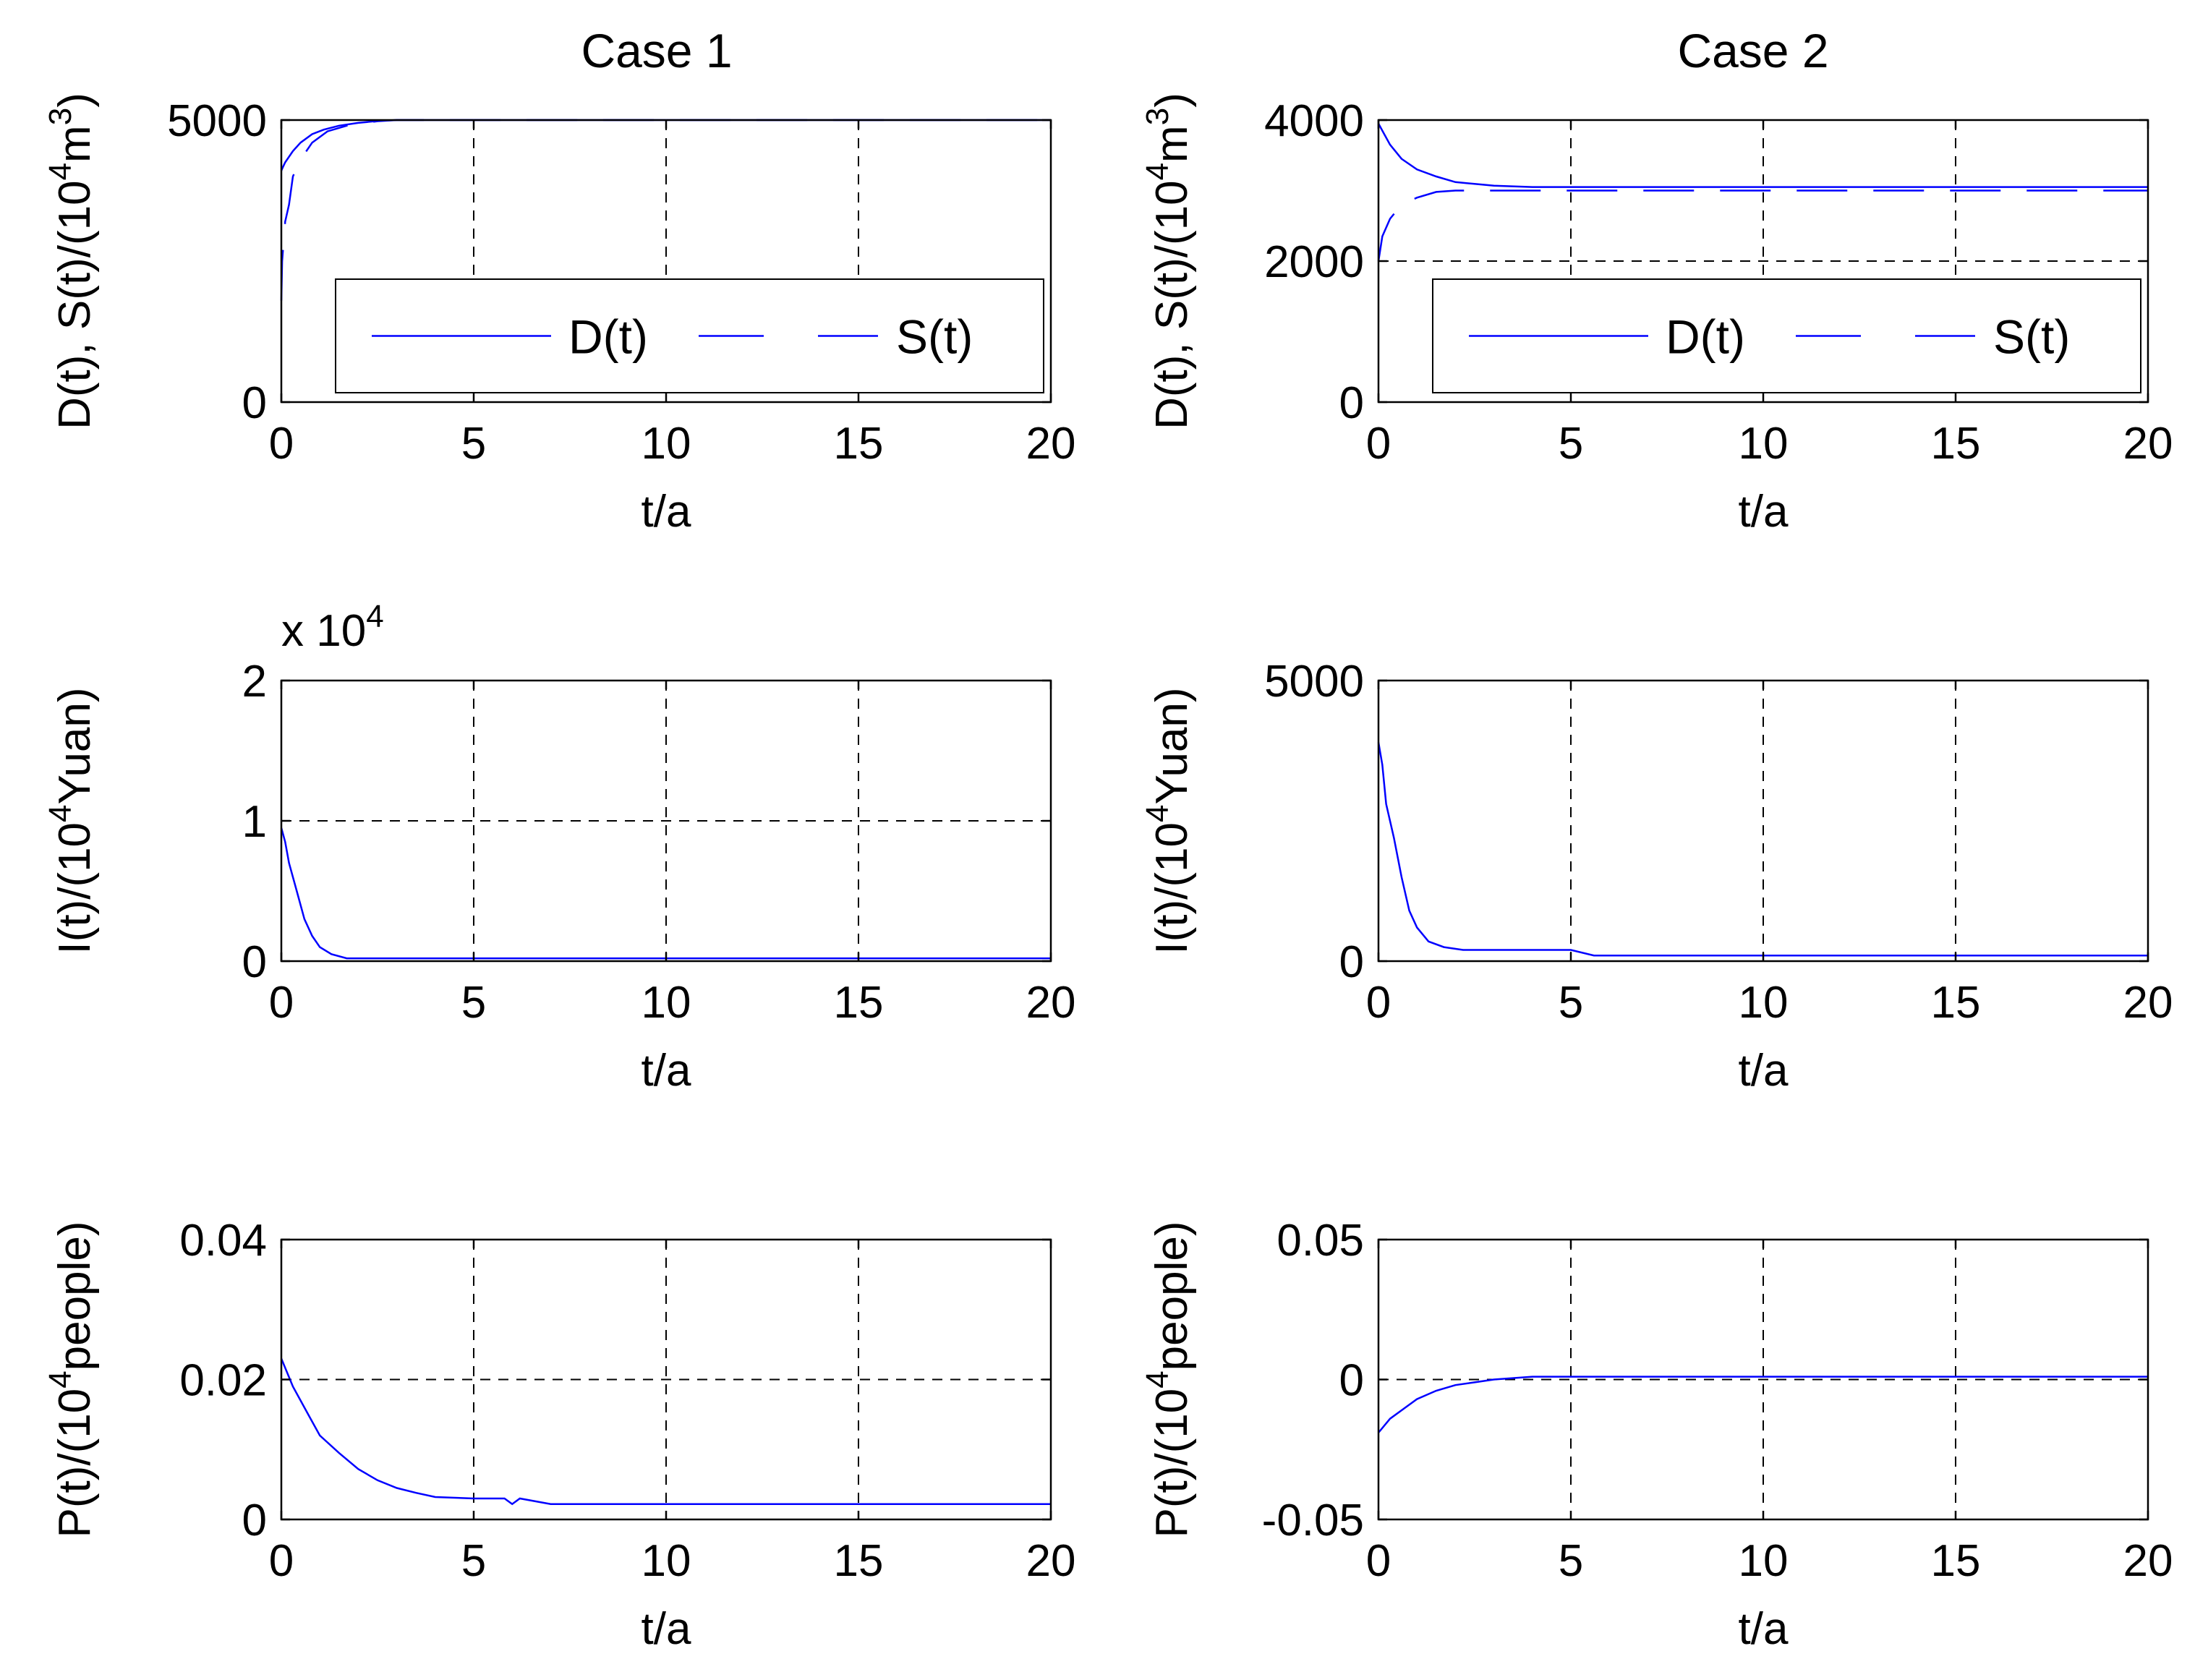 Image resolution: width=2195 pixels, height=1680 pixels. I want to click on plot-area, so click(1763, 821).